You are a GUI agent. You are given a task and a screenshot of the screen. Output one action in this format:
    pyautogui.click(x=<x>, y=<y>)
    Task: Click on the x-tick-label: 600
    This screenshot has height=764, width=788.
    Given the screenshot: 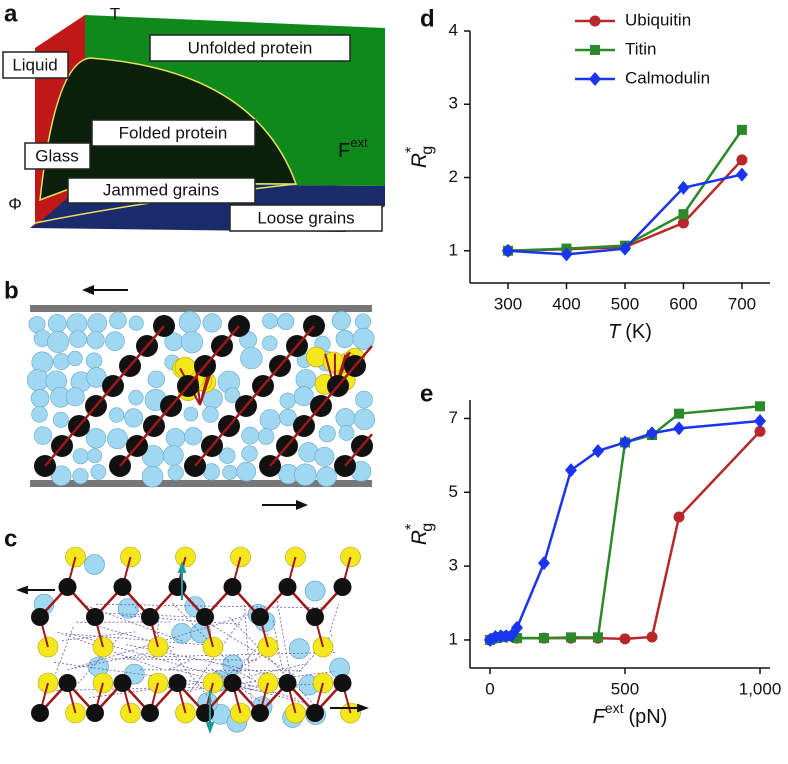 What is the action you would take?
    pyautogui.click(x=683, y=303)
    